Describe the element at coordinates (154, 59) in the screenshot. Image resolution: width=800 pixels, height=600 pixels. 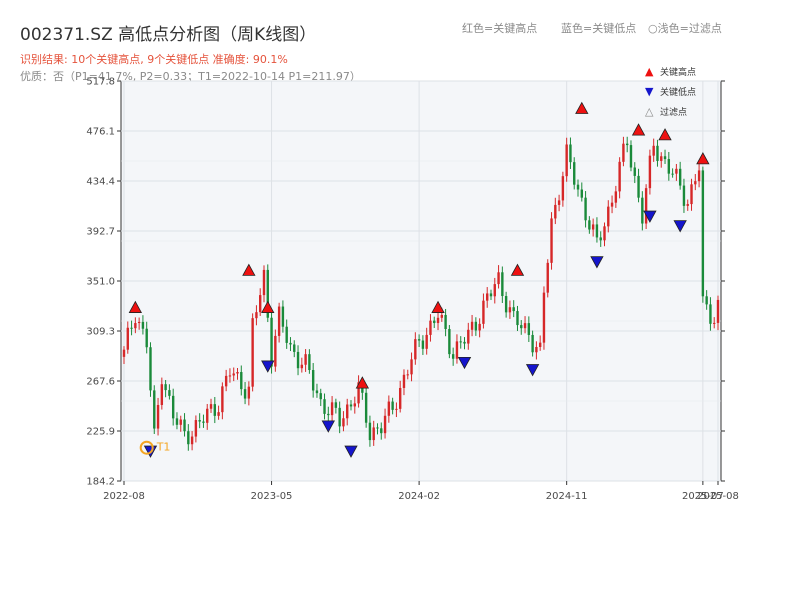
I see `result-summary: 识别结果: 10个关键高点, 9个关键低点 准确度: 90.1%` at that location.